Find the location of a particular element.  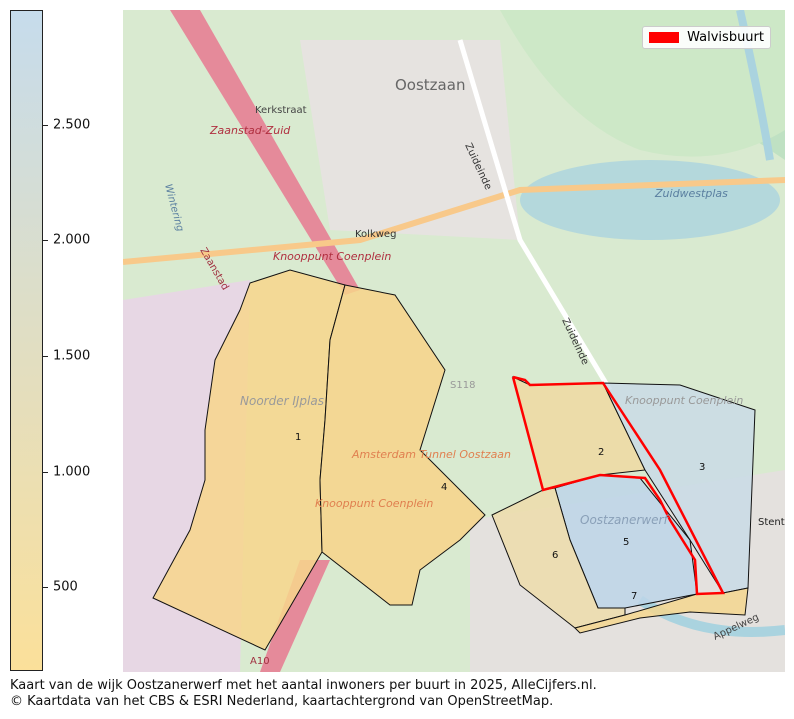

neighbourhood-label: 6 is located at coordinates (555, 555).